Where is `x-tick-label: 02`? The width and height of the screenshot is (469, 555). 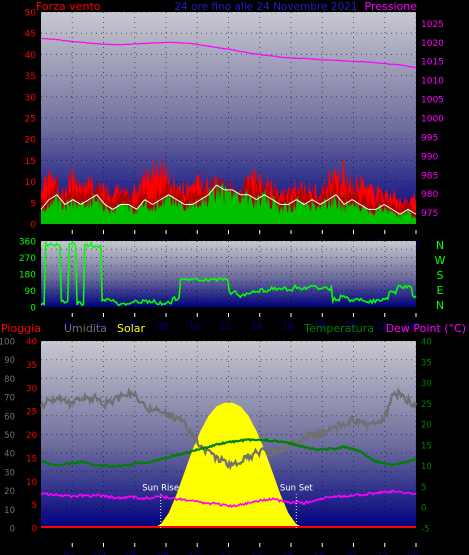
x-tick-label: 02 is located at coordinates (69, 553).